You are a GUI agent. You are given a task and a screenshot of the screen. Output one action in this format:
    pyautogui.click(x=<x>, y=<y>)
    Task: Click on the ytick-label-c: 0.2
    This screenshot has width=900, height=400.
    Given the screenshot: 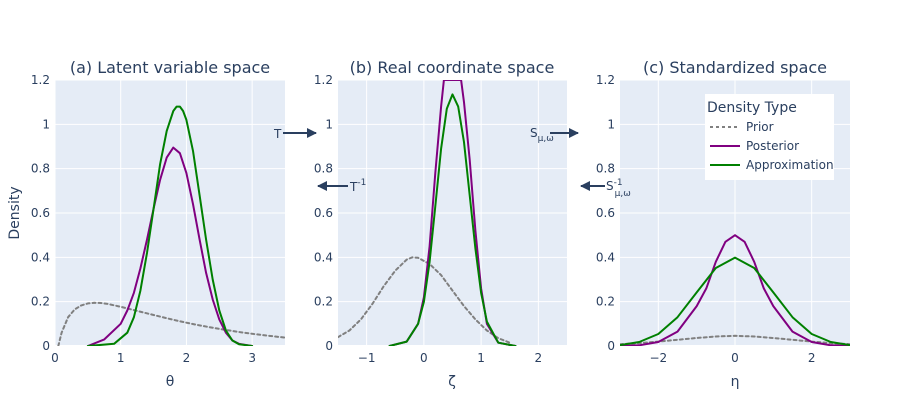 What is the action you would take?
    pyautogui.click(x=605, y=302)
    